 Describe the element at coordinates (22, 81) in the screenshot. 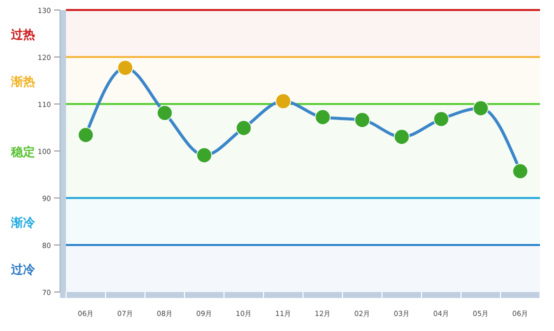

I see `band-label: 渐热` at that location.